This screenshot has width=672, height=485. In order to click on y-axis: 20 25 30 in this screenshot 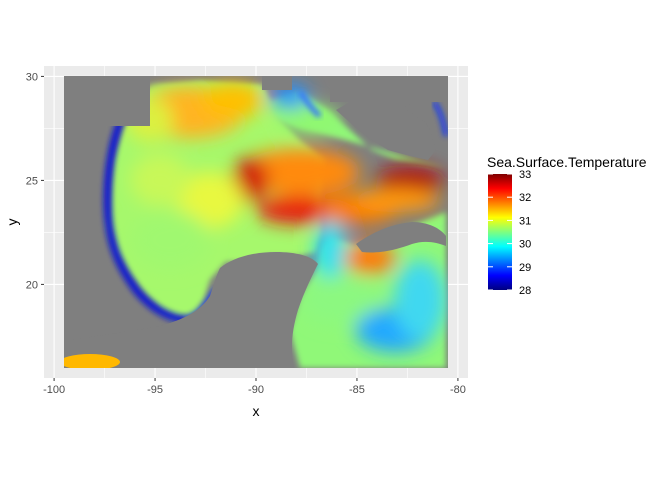, I will do `click(35, 181)`.